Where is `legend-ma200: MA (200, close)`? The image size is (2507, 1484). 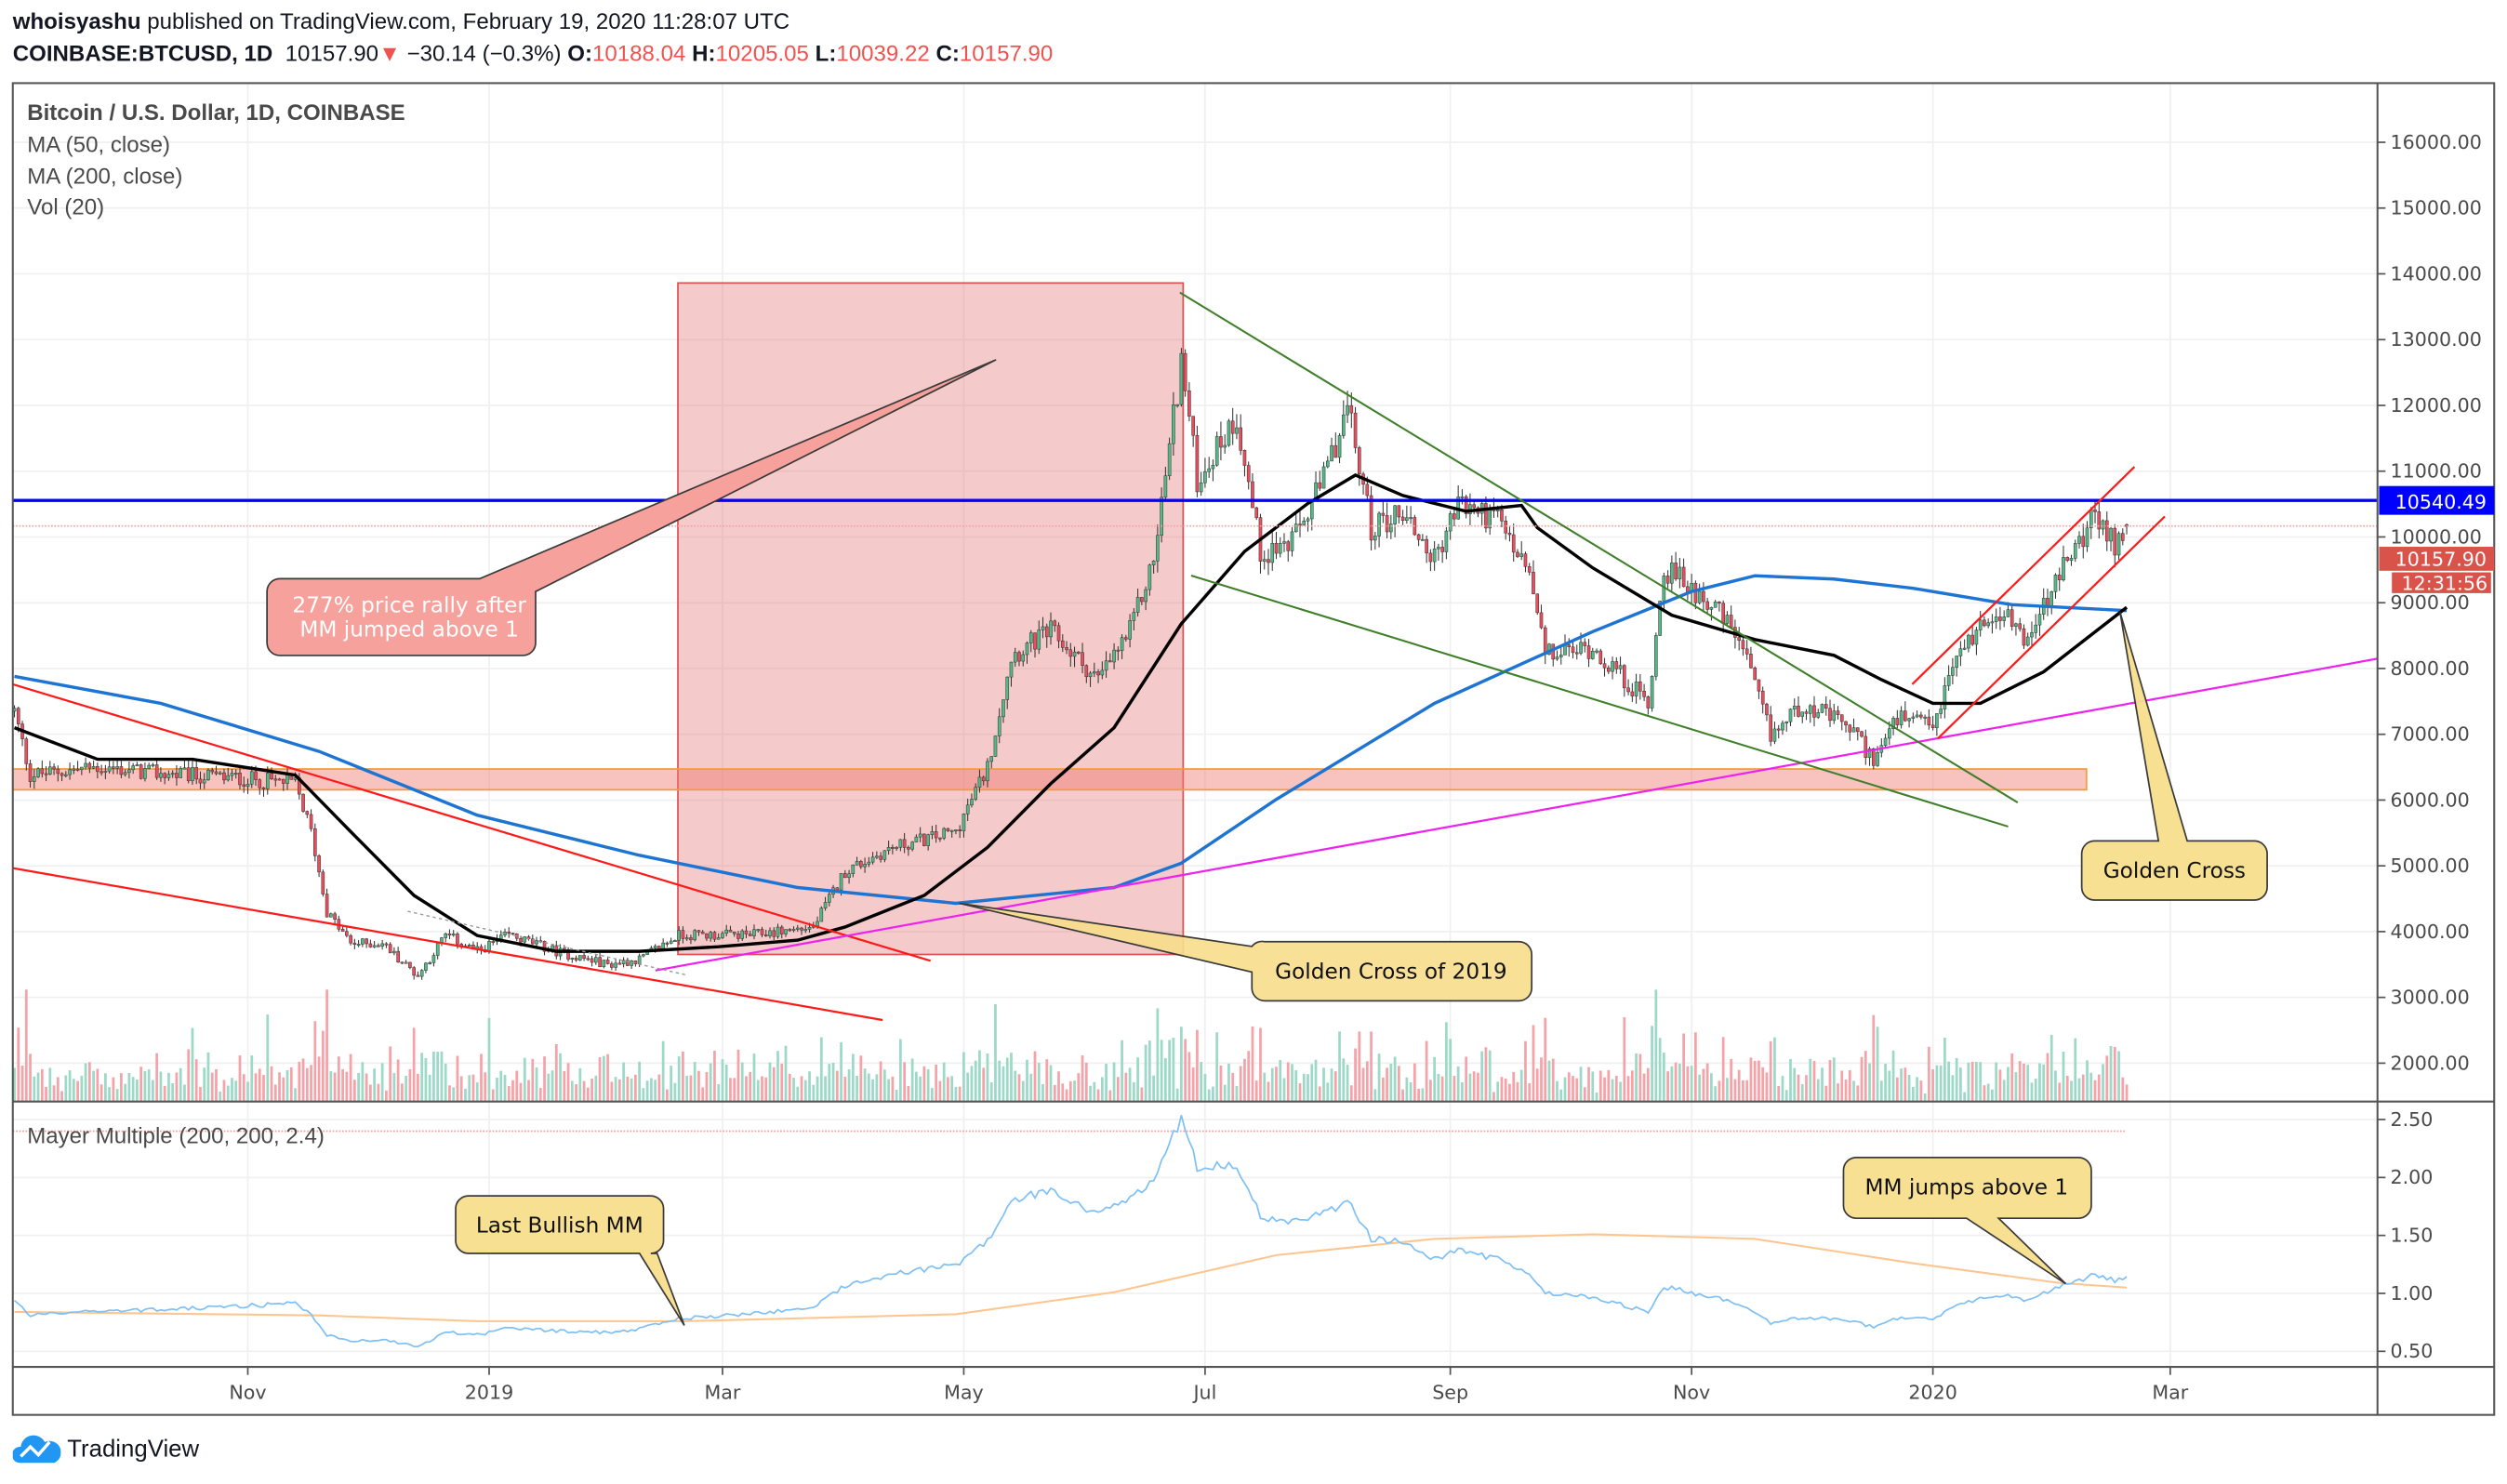 legend-ma200: MA (200, close) is located at coordinates (104, 177).